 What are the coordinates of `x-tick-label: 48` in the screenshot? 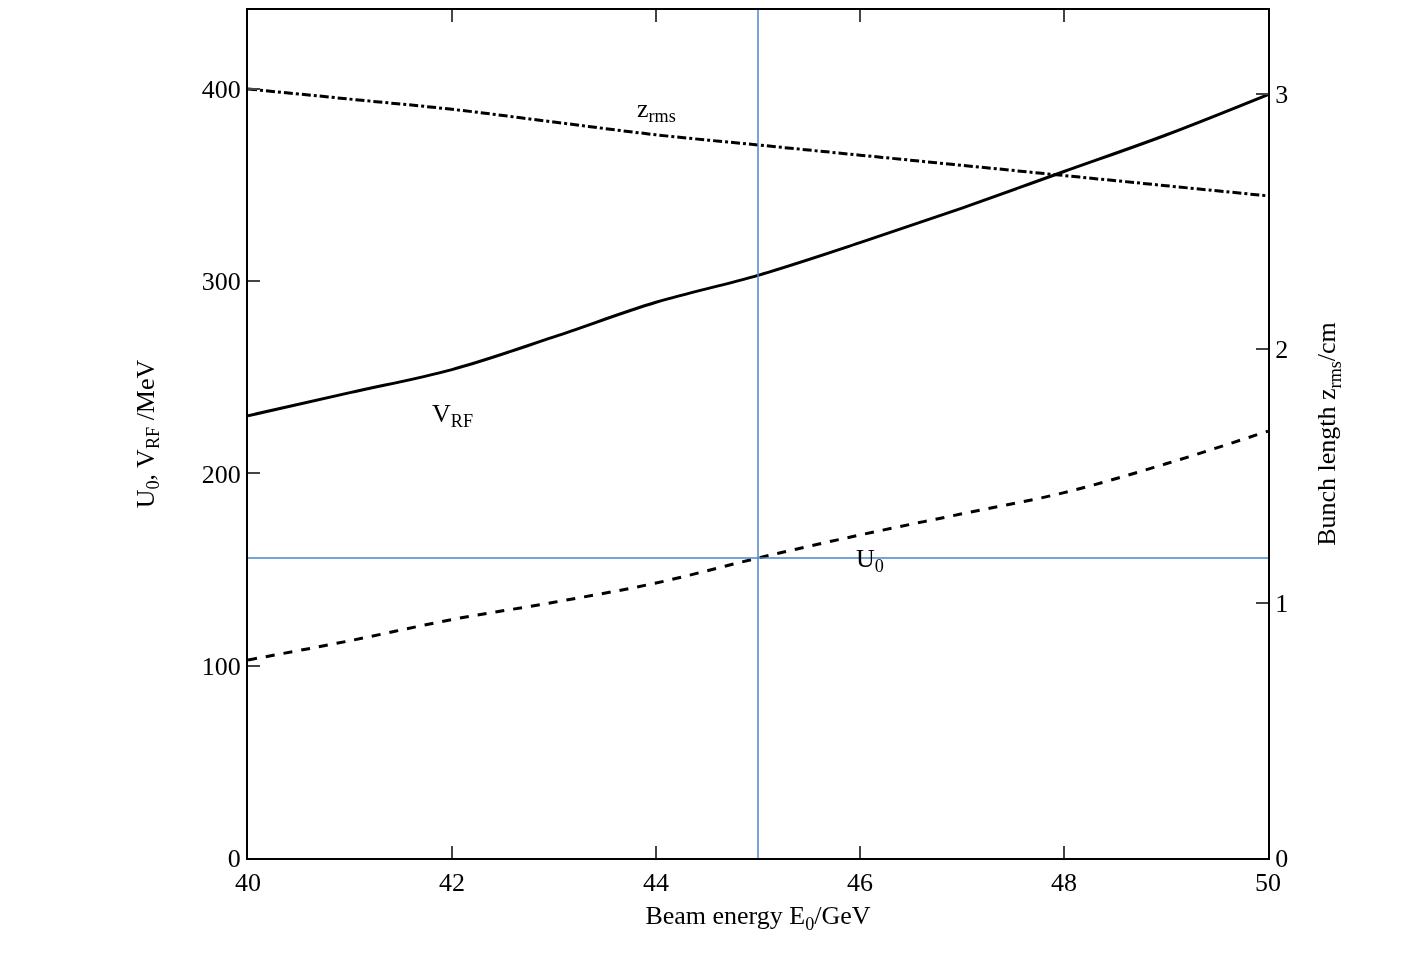 It's located at (1064, 883).